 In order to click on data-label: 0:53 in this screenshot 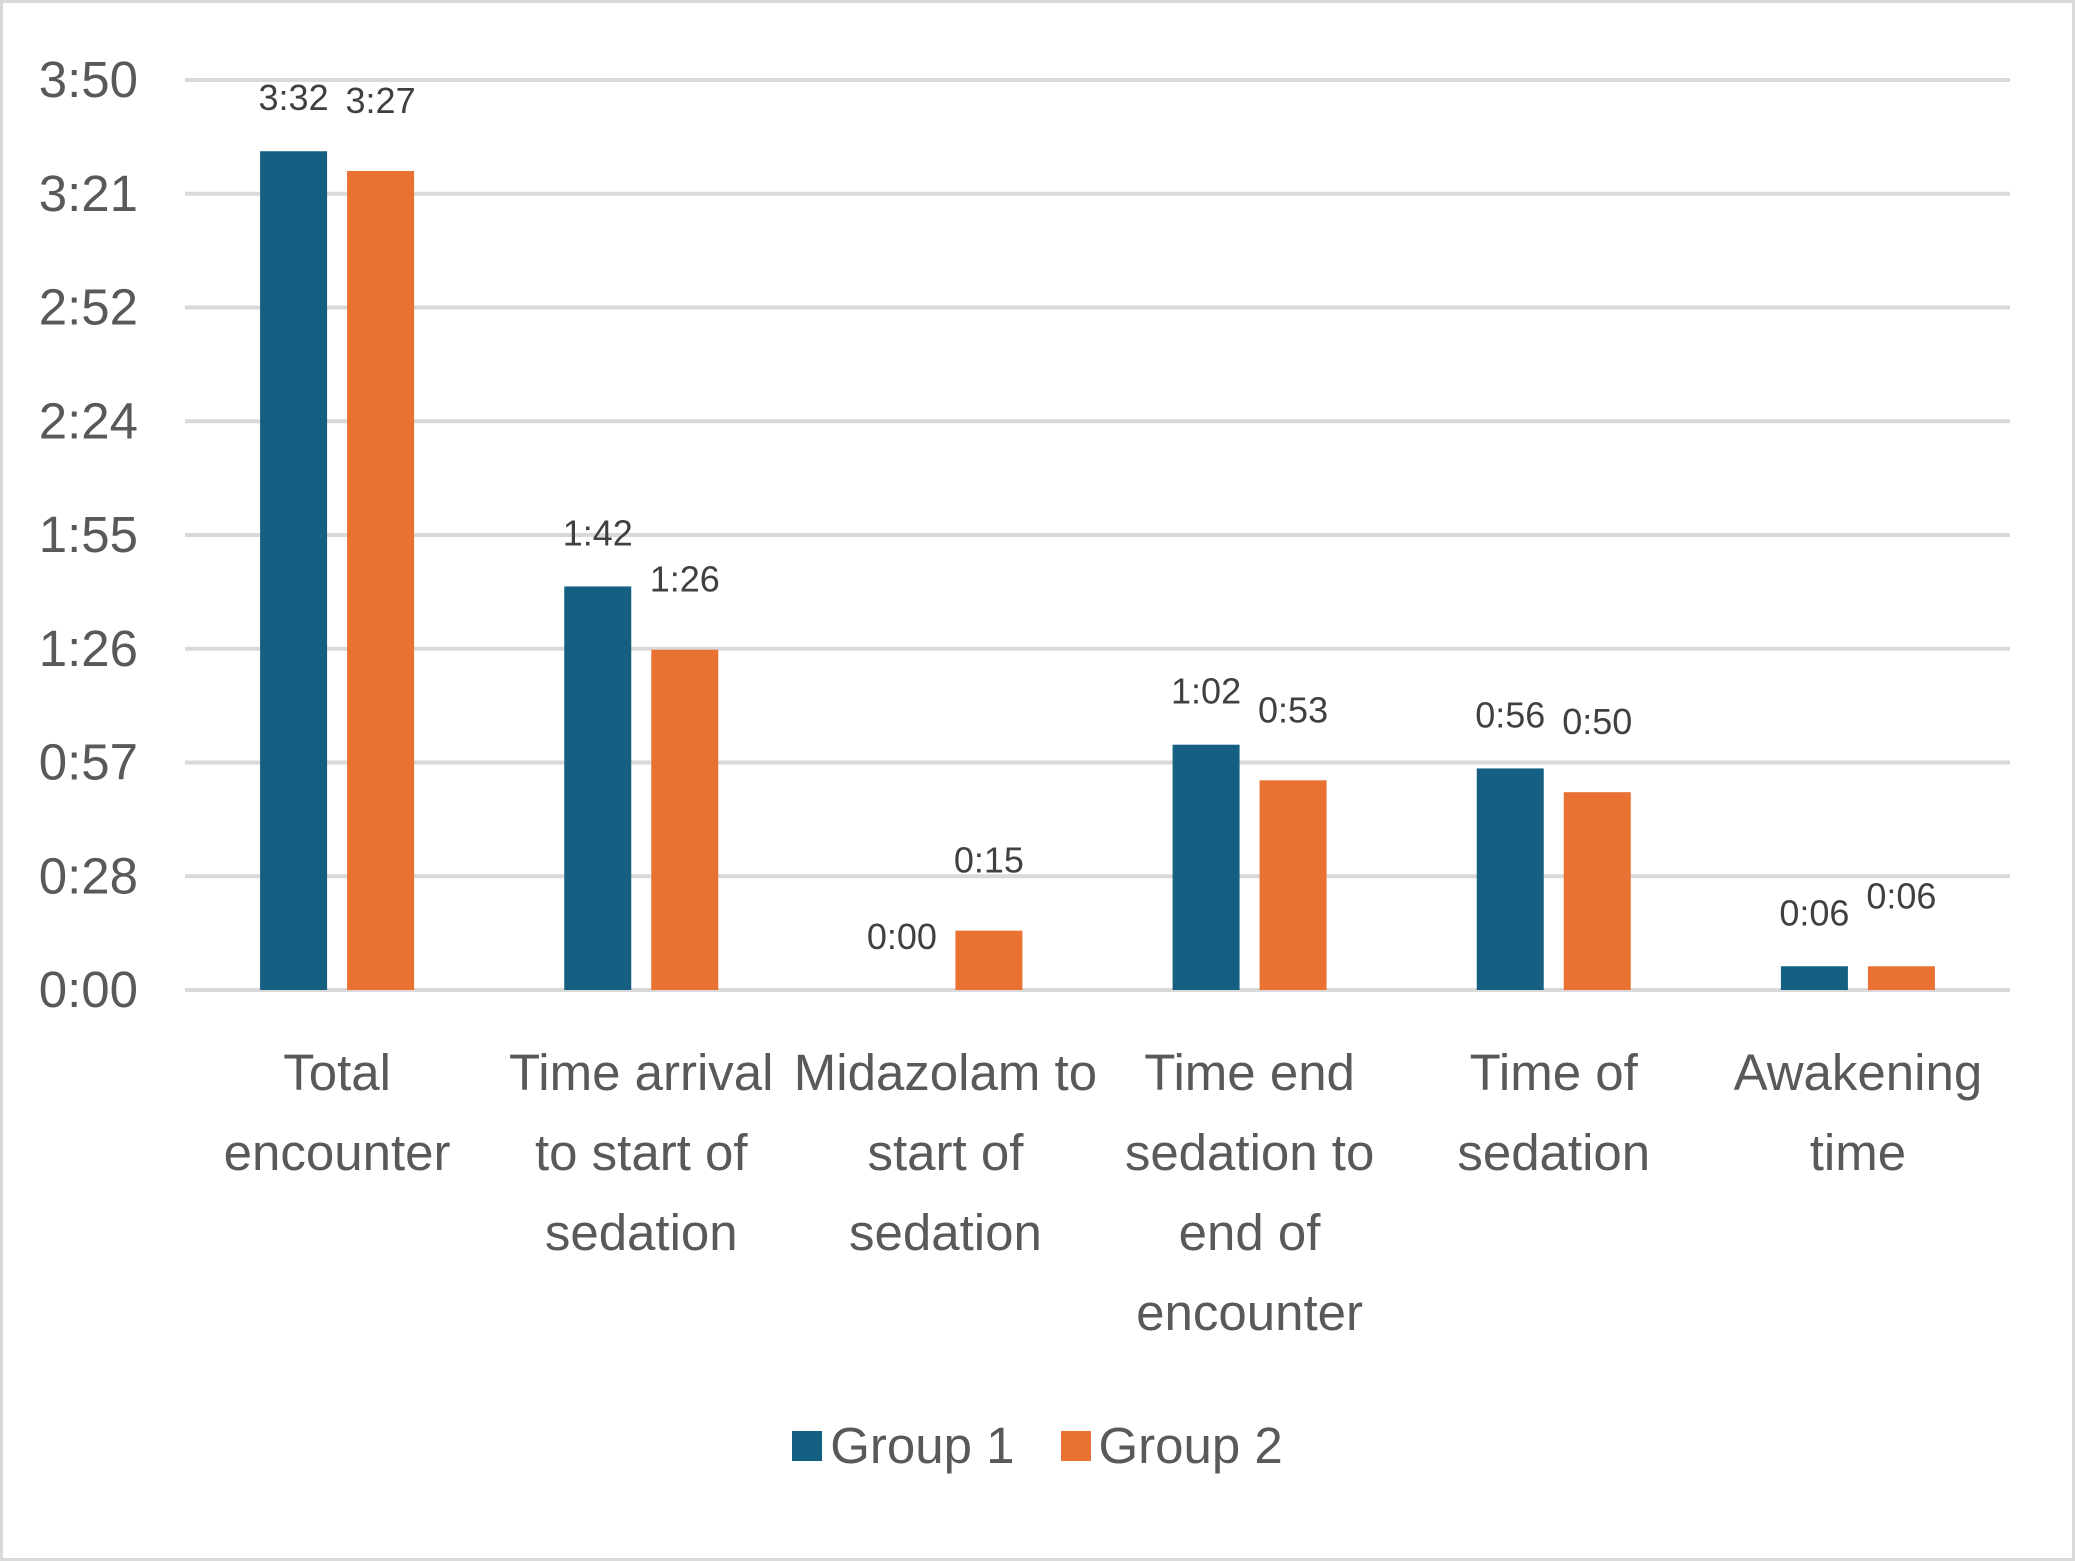, I will do `click(1293, 709)`.